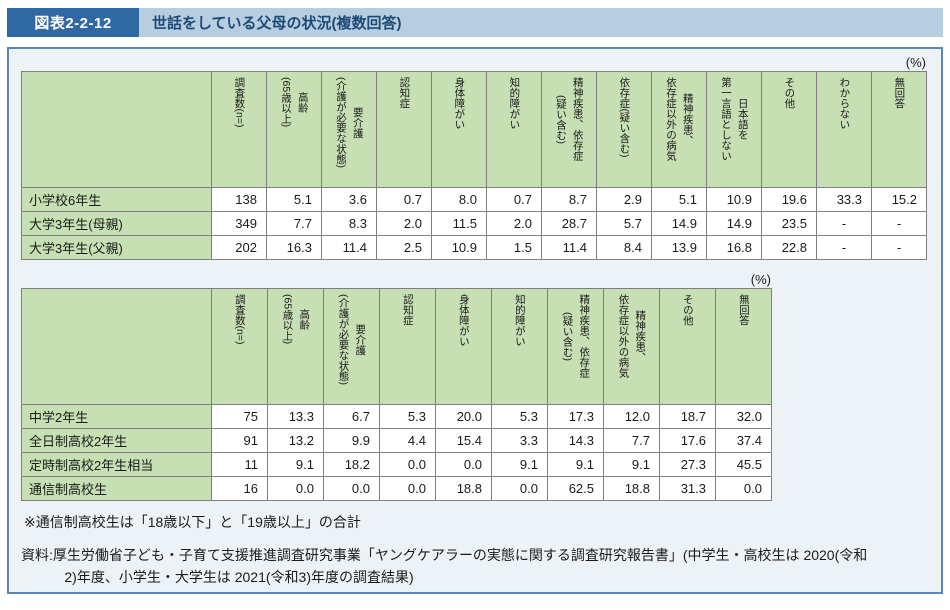  Describe the element at coordinates (239, 223) in the screenshot. I see `data-cell: 349` at that location.